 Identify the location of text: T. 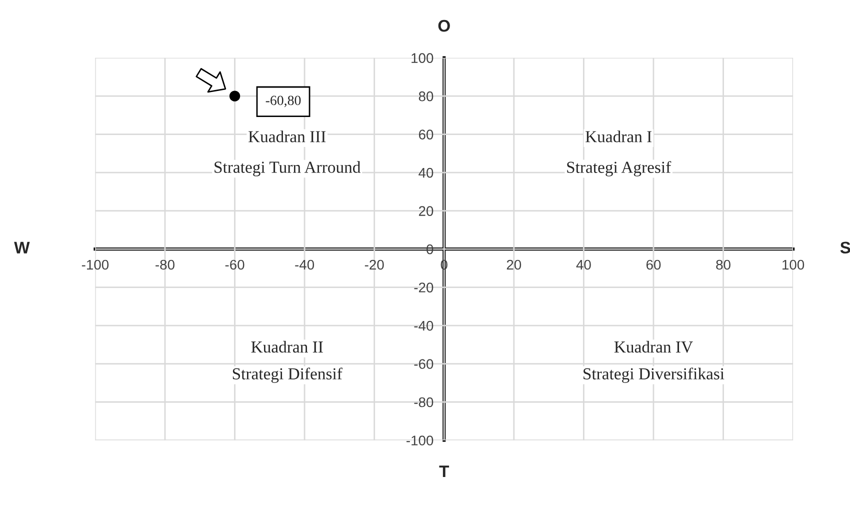
(444, 472).